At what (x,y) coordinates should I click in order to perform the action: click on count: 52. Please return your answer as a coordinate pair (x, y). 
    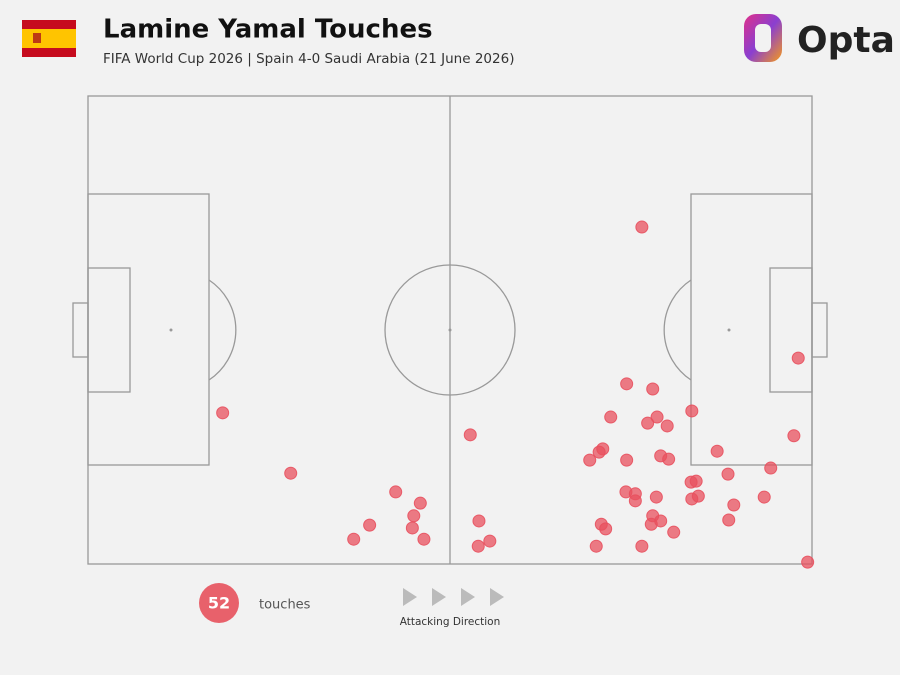
    Looking at the image, I should click on (219, 603).